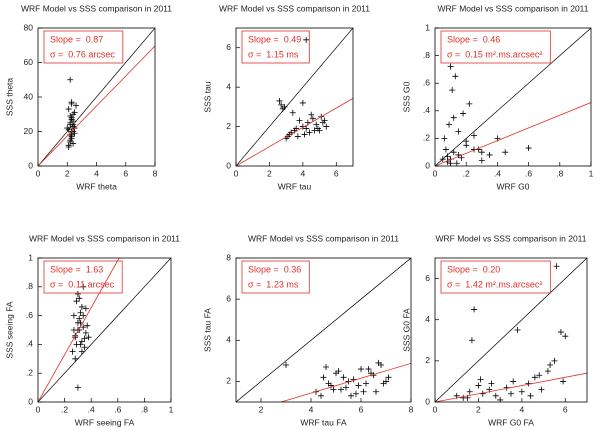  I want to click on legend-text: σ = 0.15 m².ms.arcsec², so click(494, 54).